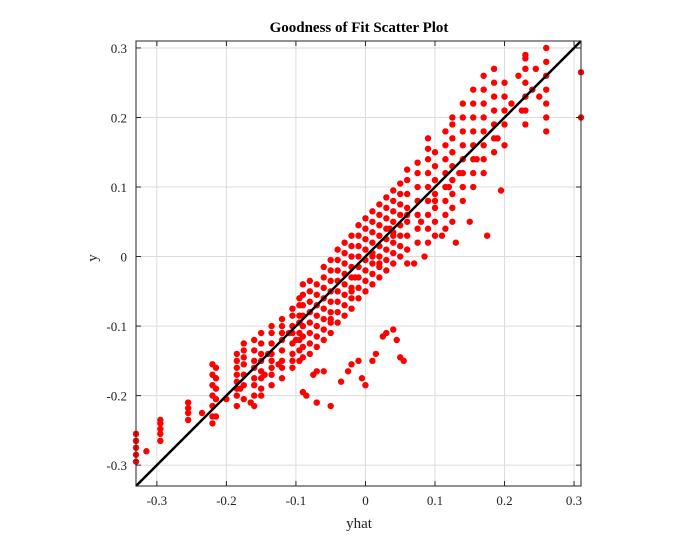 This screenshot has width=693, height=547. Describe the element at coordinates (93, 258) in the screenshot. I see `y-axis-label: y` at that location.